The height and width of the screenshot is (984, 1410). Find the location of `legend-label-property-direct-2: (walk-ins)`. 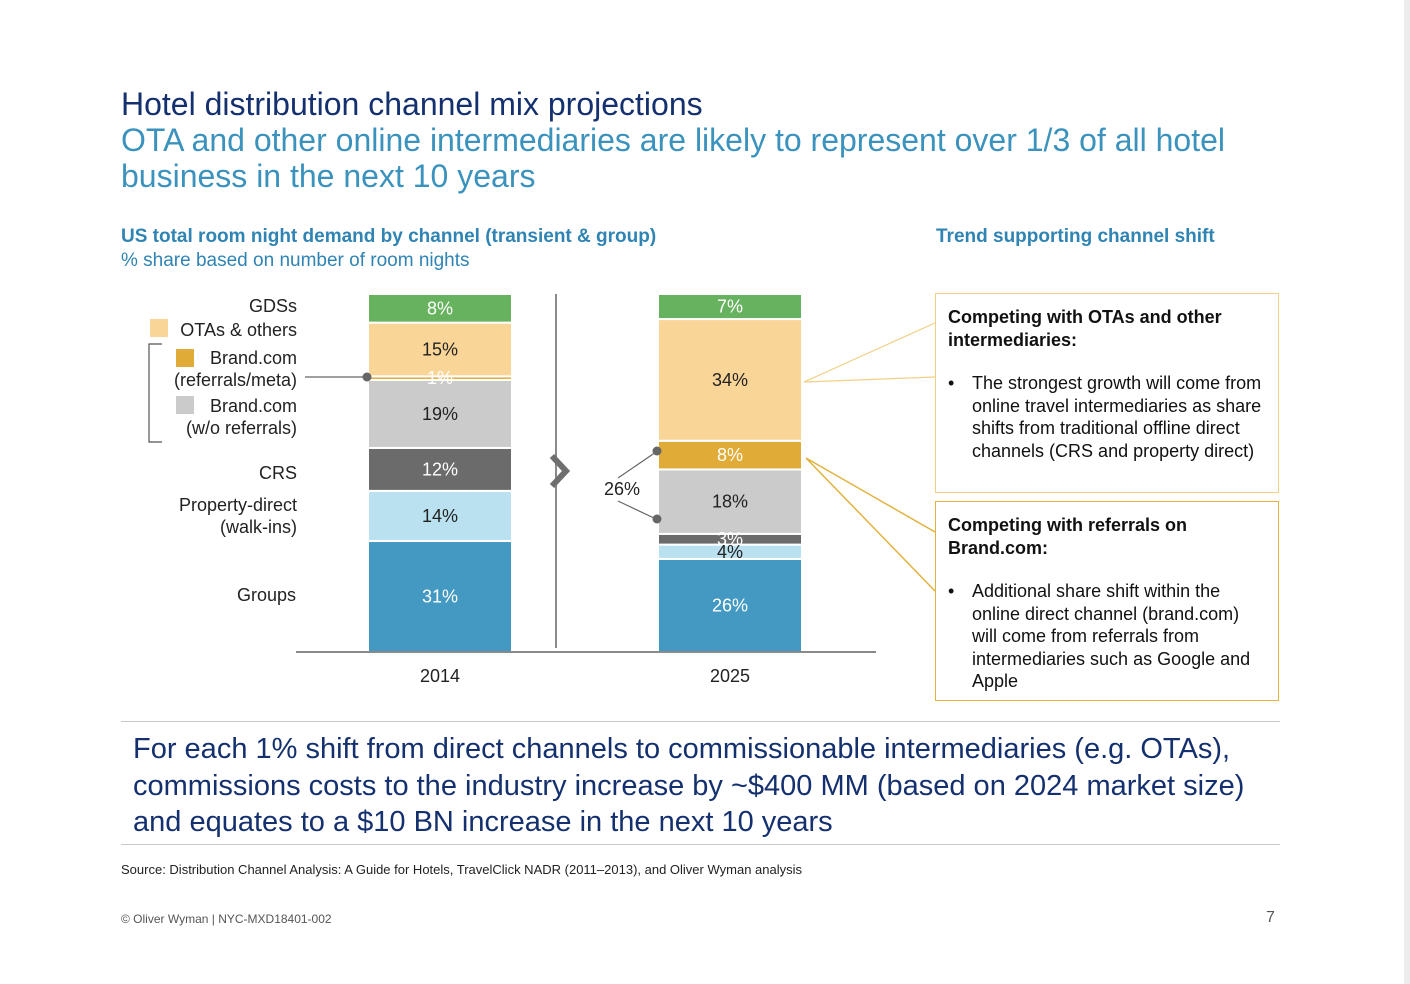

legend-label-property-direct-2: (walk-ins) is located at coordinates (258, 527).